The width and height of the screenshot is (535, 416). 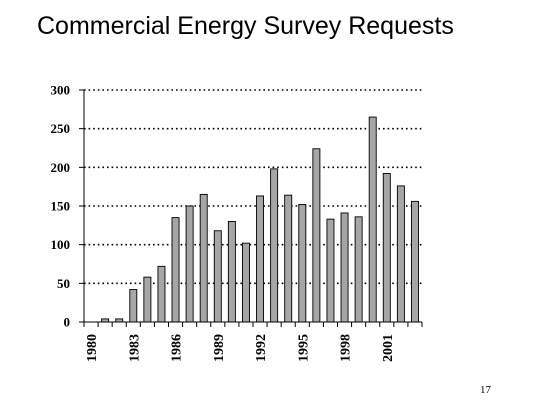 What do you see at coordinates (344, 267) in the screenshot?
I see `bar-1998` at bounding box center [344, 267].